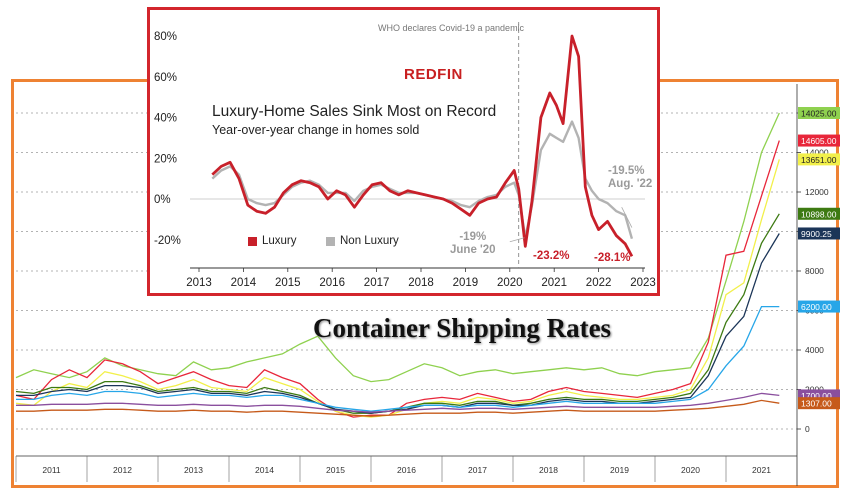 The image size is (858, 495). Describe the element at coordinates (473, 237) in the screenshot. I see `non-luxury-low-pct: -19%` at that location.